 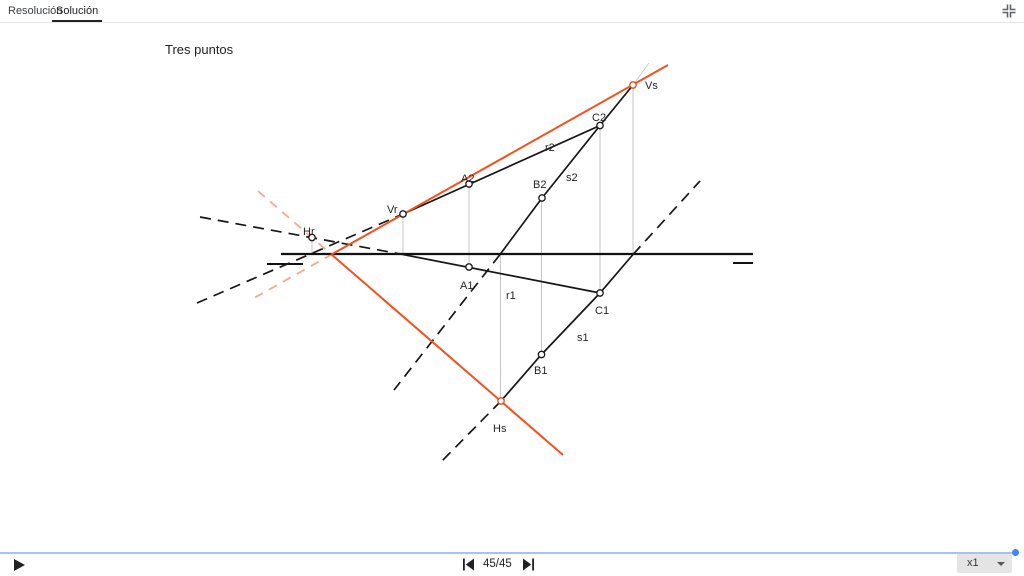 What do you see at coordinates (1015, 552) in the screenshot?
I see `progress-handle` at bounding box center [1015, 552].